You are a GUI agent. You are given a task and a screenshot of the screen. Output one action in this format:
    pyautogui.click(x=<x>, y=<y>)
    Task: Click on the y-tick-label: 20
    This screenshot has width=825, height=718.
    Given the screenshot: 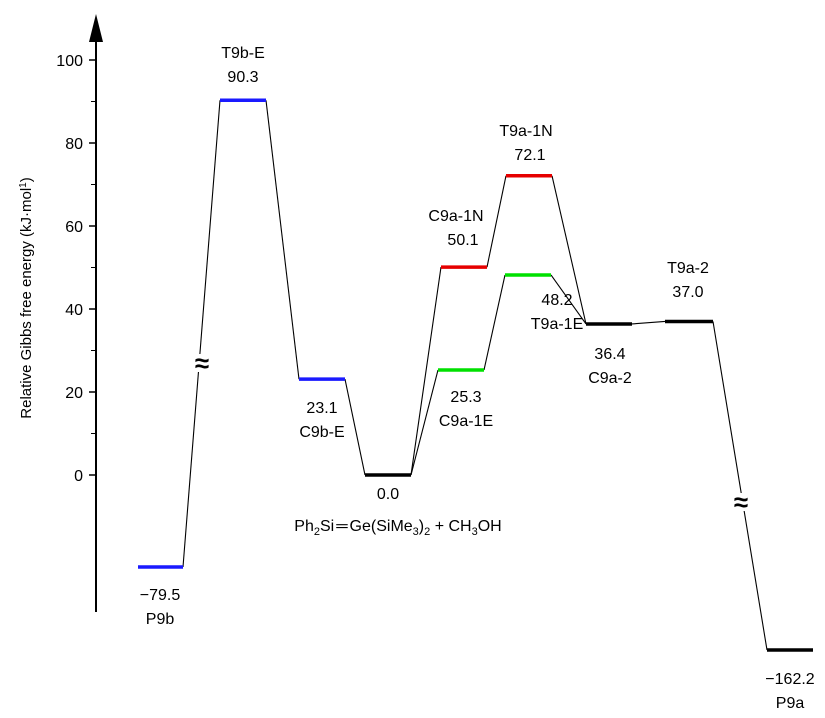 What is the action you would take?
    pyautogui.click(x=74, y=393)
    